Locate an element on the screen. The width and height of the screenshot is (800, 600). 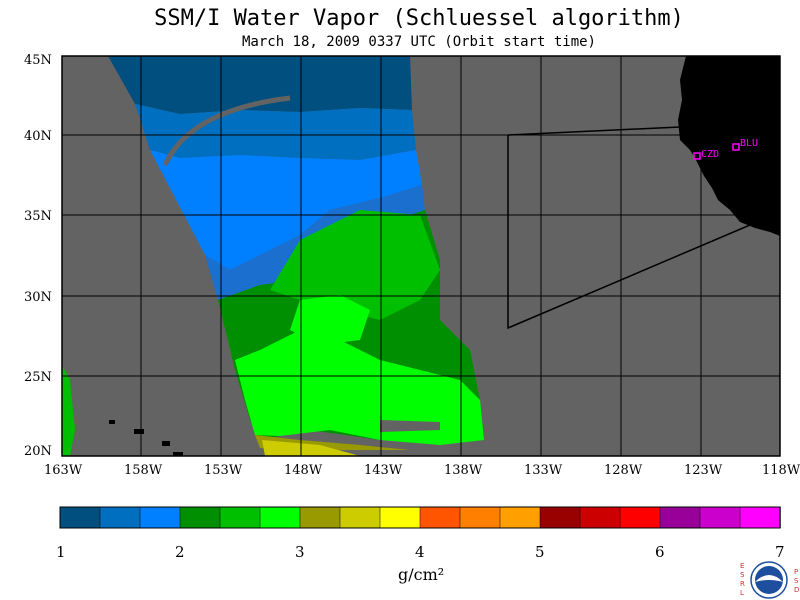
lon-label-118w: 118W is located at coordinates (781, 470).